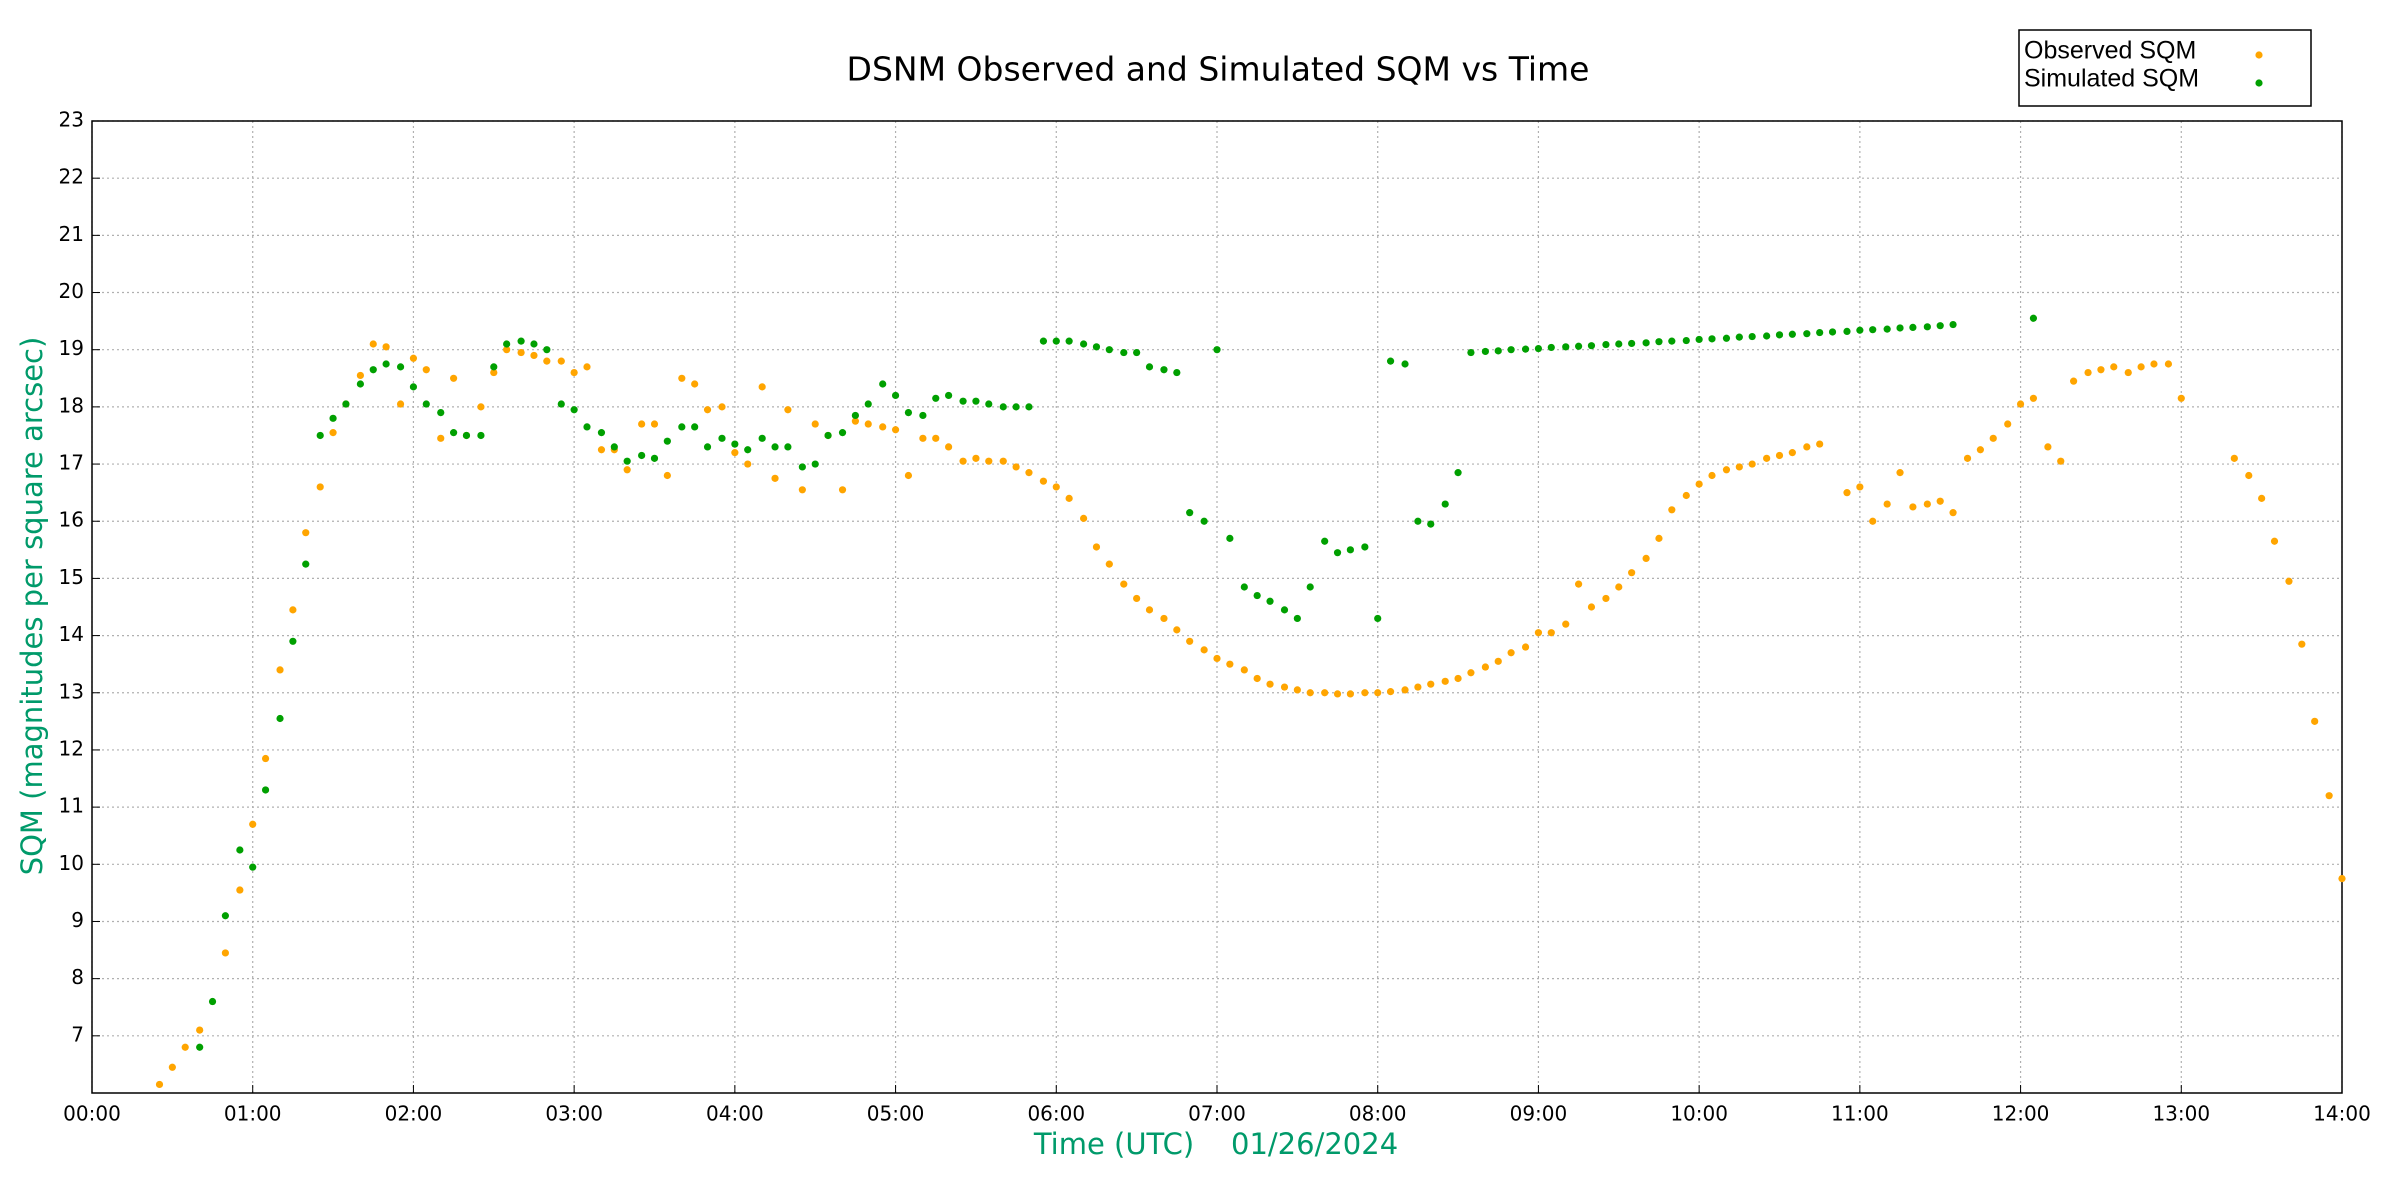 The height and width of the screenshot is (1200, 2400). I want to click on chart-title: DSNM Observed and Simulated SQM vs Time, so click(1218, 69).